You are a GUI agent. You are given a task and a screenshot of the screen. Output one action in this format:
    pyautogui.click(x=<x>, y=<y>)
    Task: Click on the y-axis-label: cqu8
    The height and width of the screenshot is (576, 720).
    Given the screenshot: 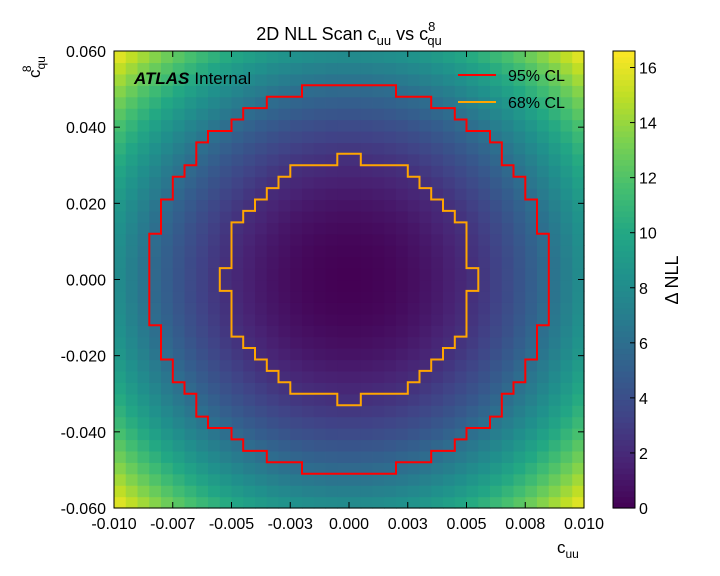 What is the action you would take?
    pyautogui.click(x=34, y=67)
    